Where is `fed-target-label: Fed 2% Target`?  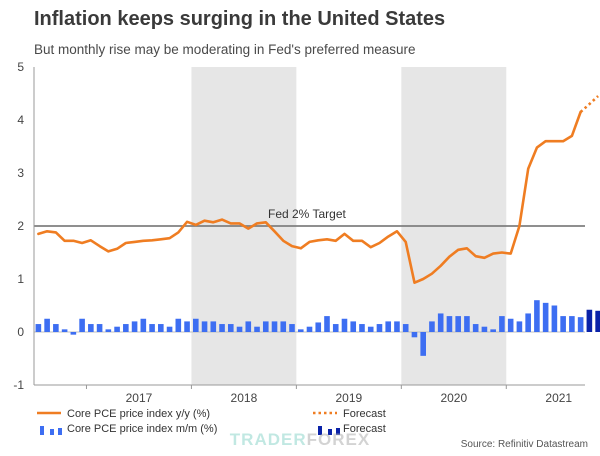
fed-target-label: Fed 2% Target is located at coordinates (307, 214).